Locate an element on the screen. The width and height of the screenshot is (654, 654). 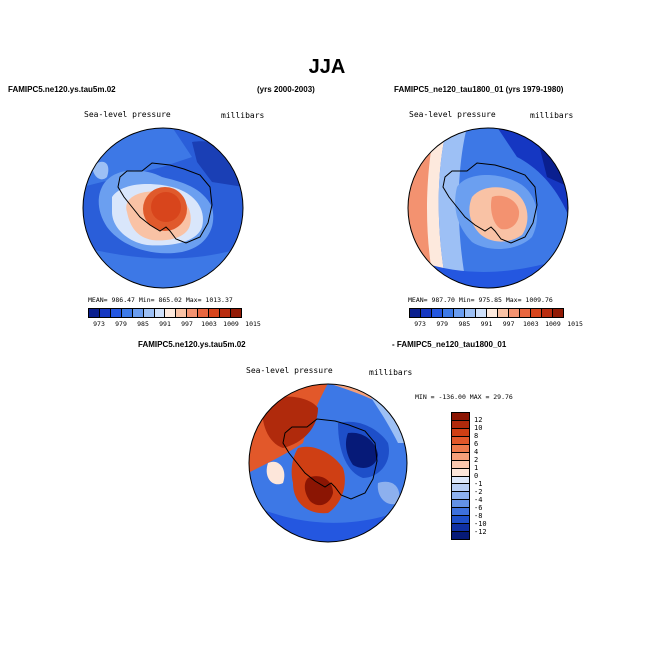
colorbar-tick-label: -1 is located at coordinates (478, 484).